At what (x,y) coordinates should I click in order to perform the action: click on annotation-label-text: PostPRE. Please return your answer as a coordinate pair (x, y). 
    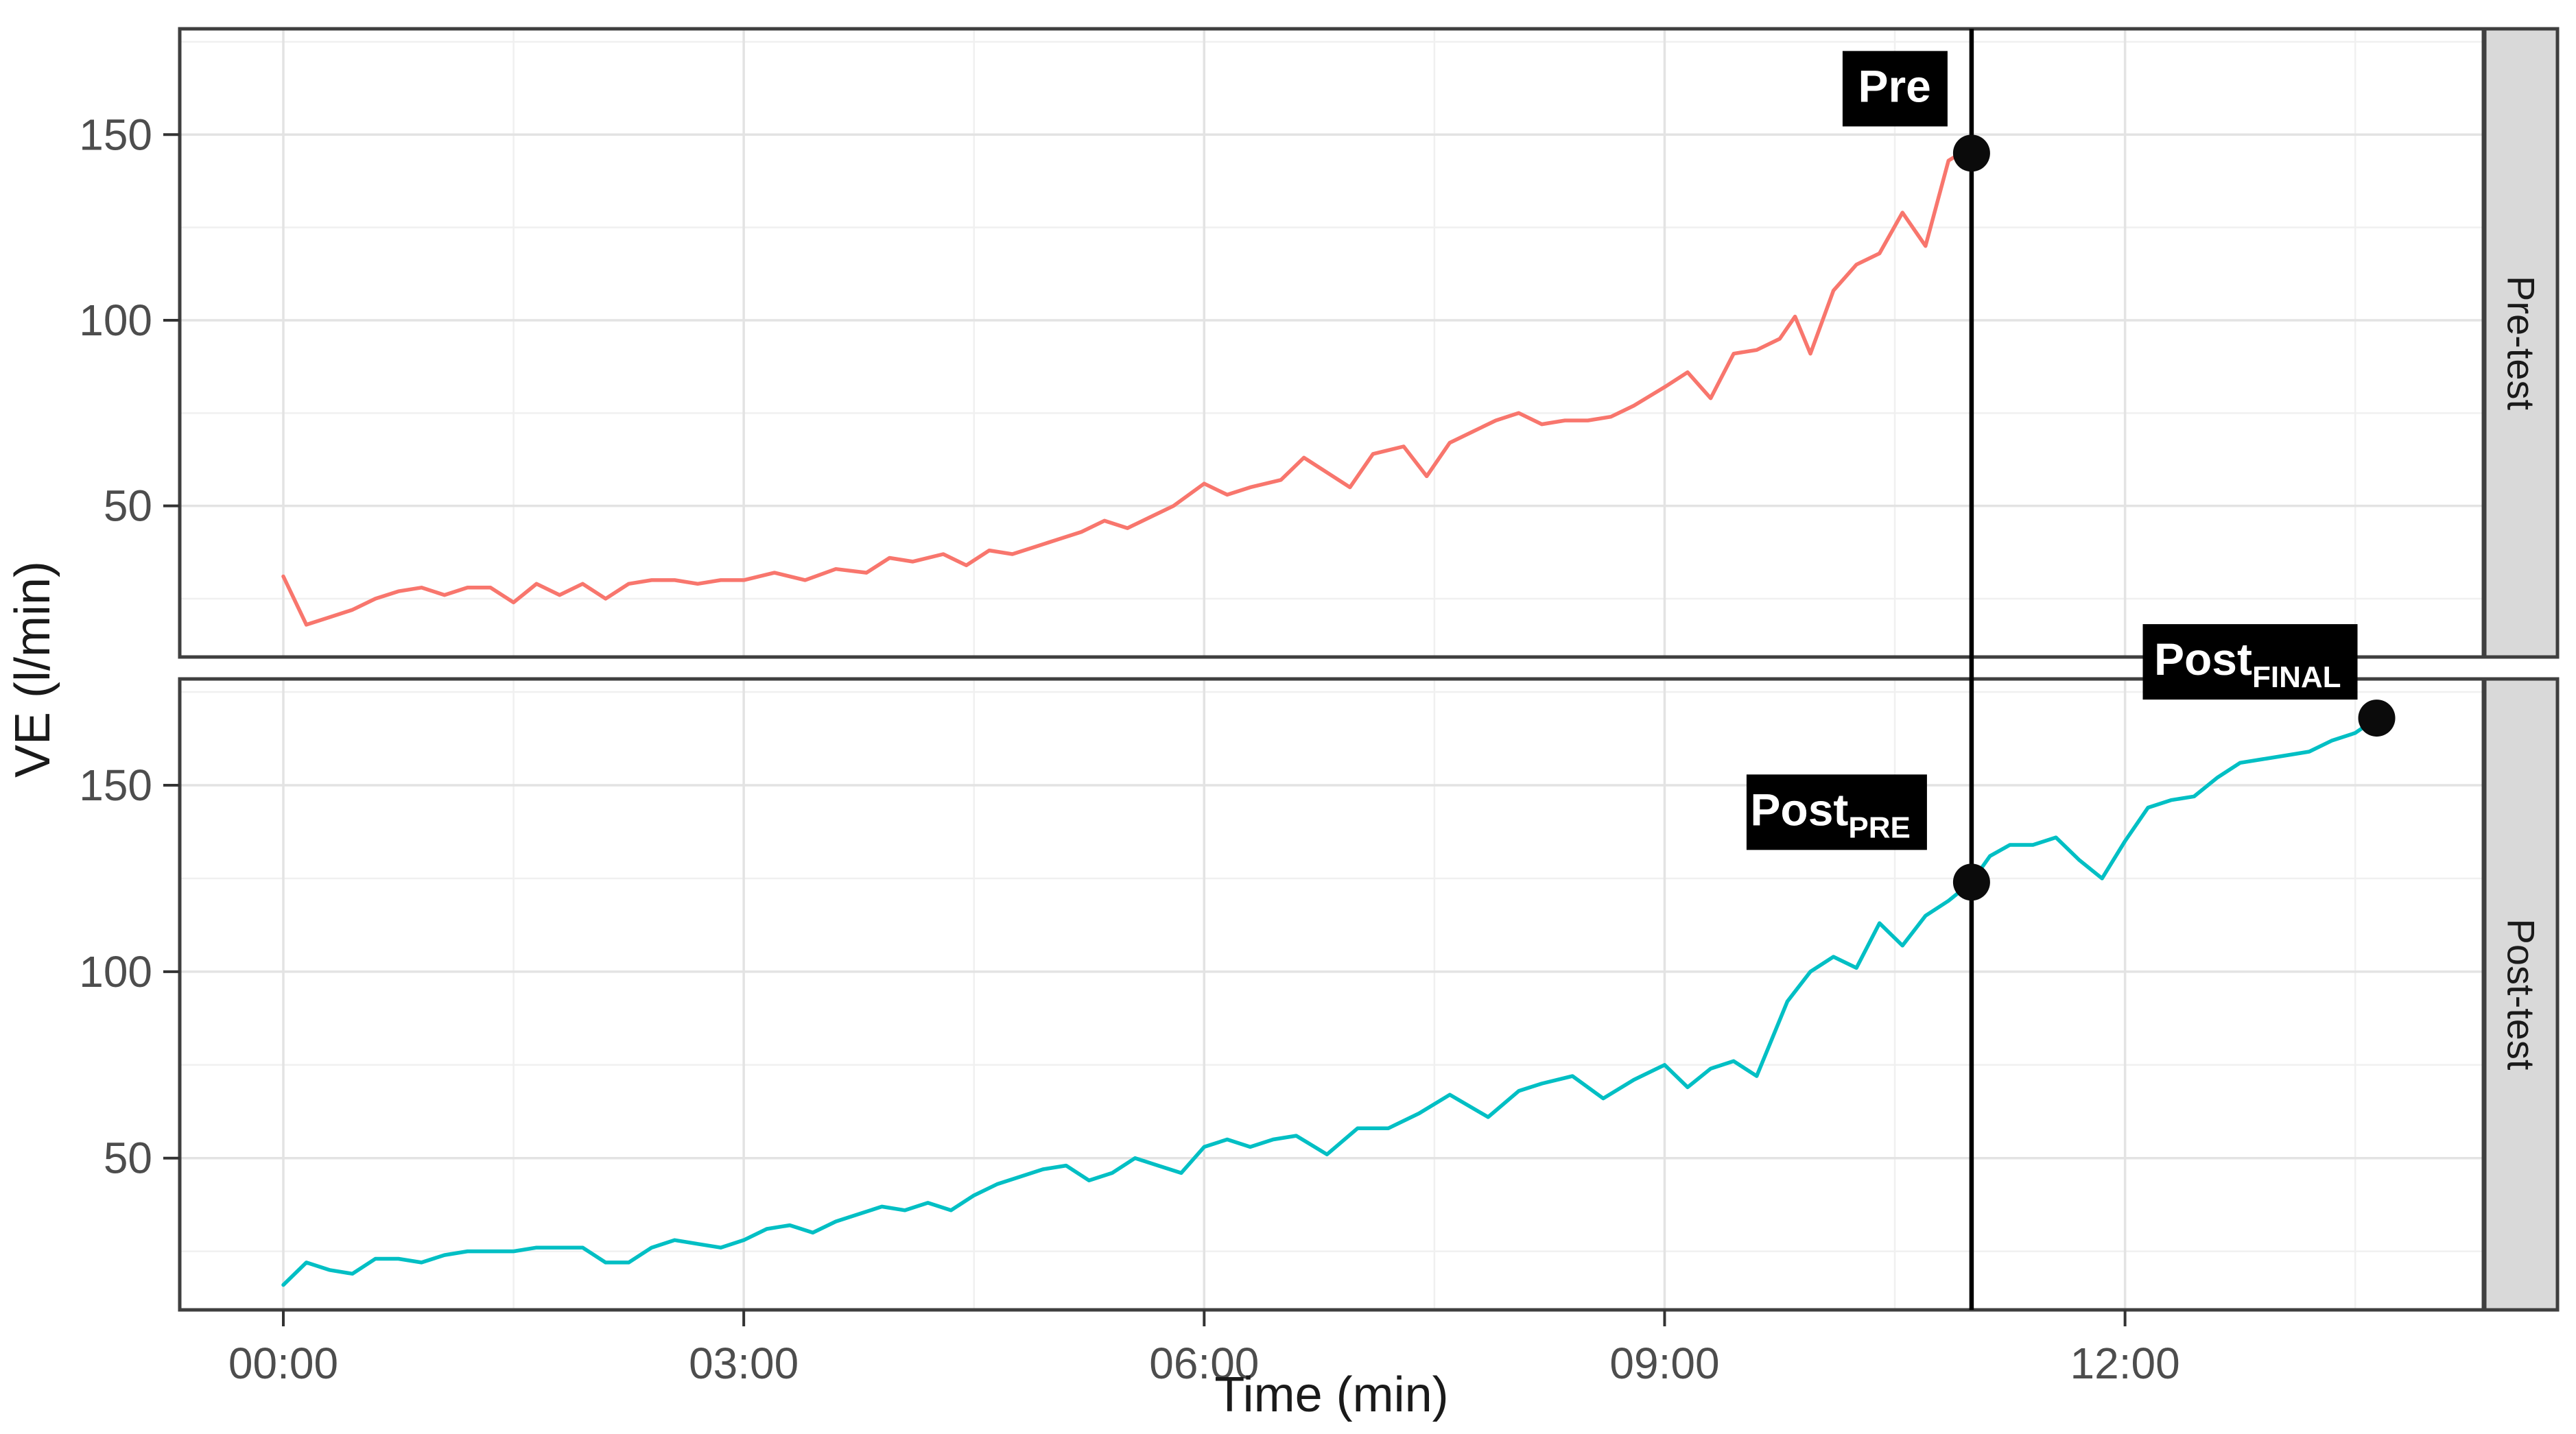
    Looking at the image, I should click on (1830, 814).